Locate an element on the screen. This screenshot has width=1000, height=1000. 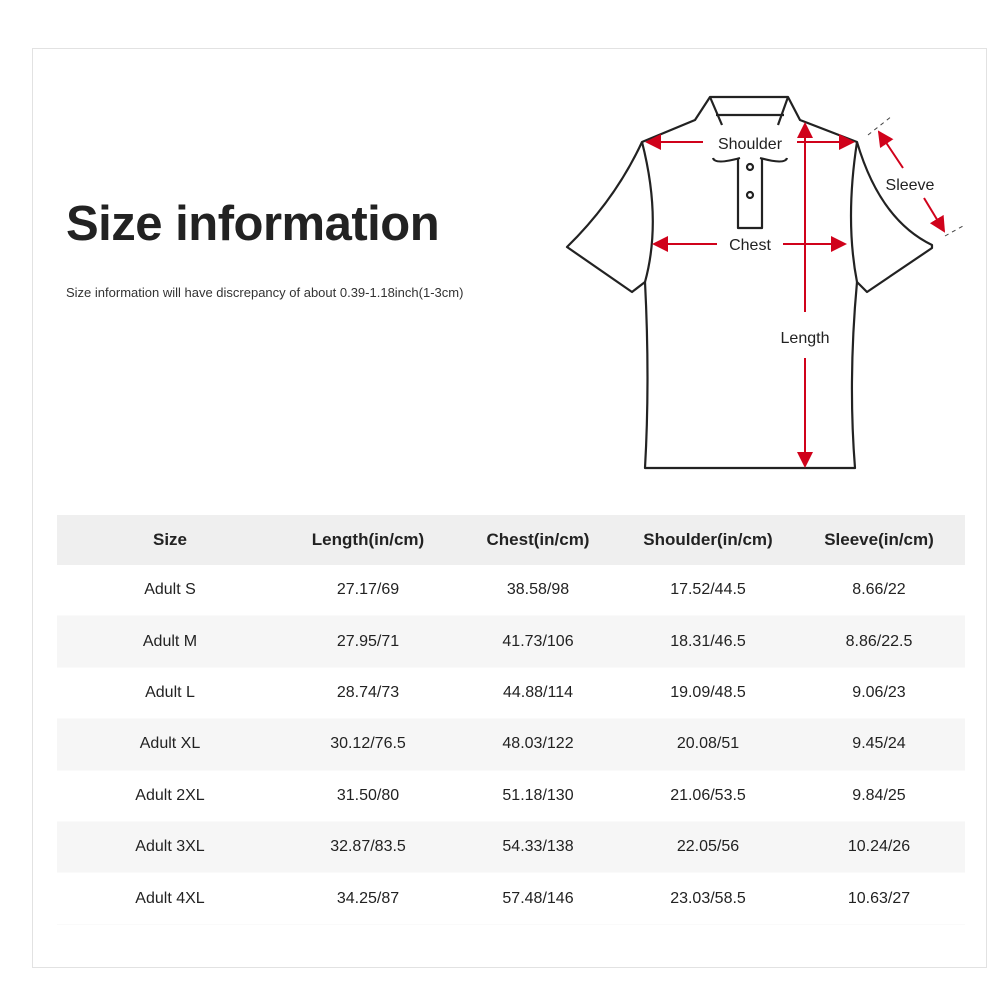
cell-size: Adult M is located at coordinates (170, 641).